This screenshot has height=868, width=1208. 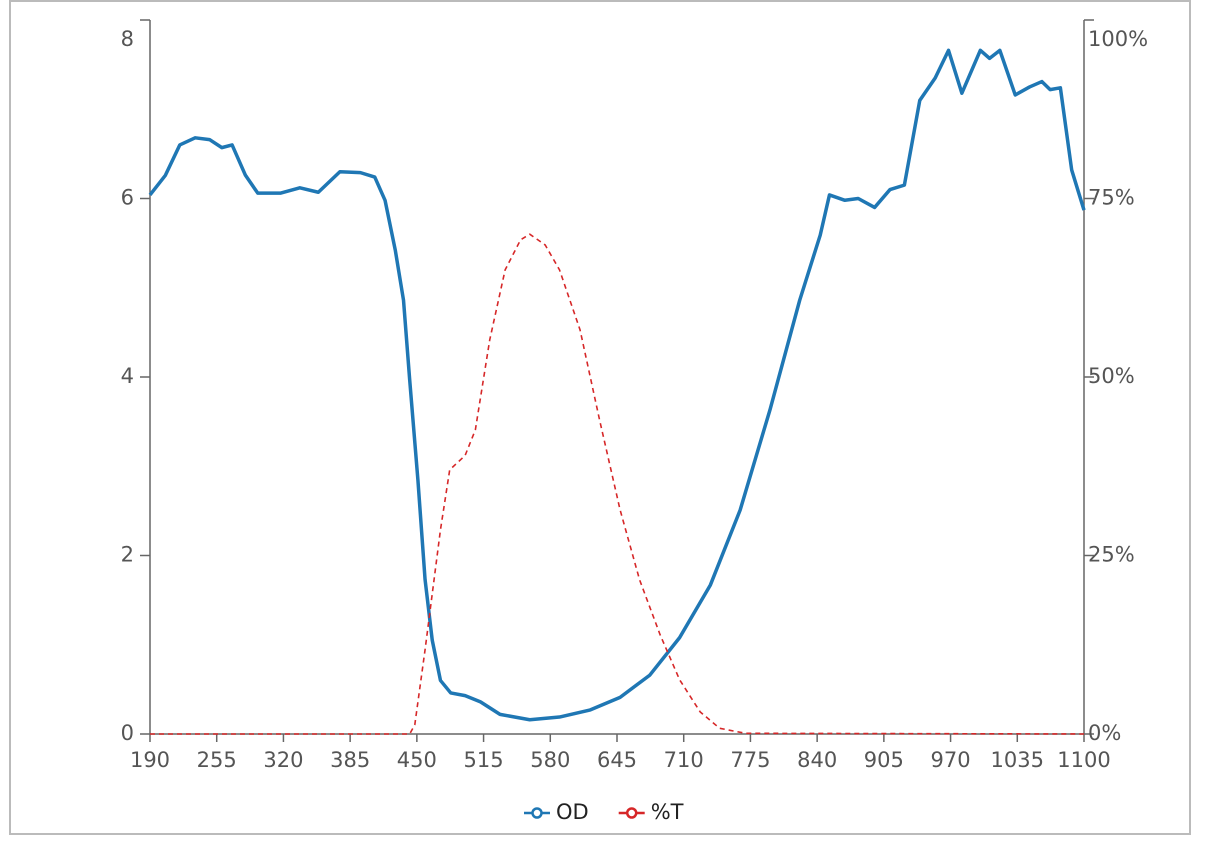 What do you see at coordinates (484, 760) in the screenshot?
I see `x-tick-label: 515` at bounding box center [484, 760].